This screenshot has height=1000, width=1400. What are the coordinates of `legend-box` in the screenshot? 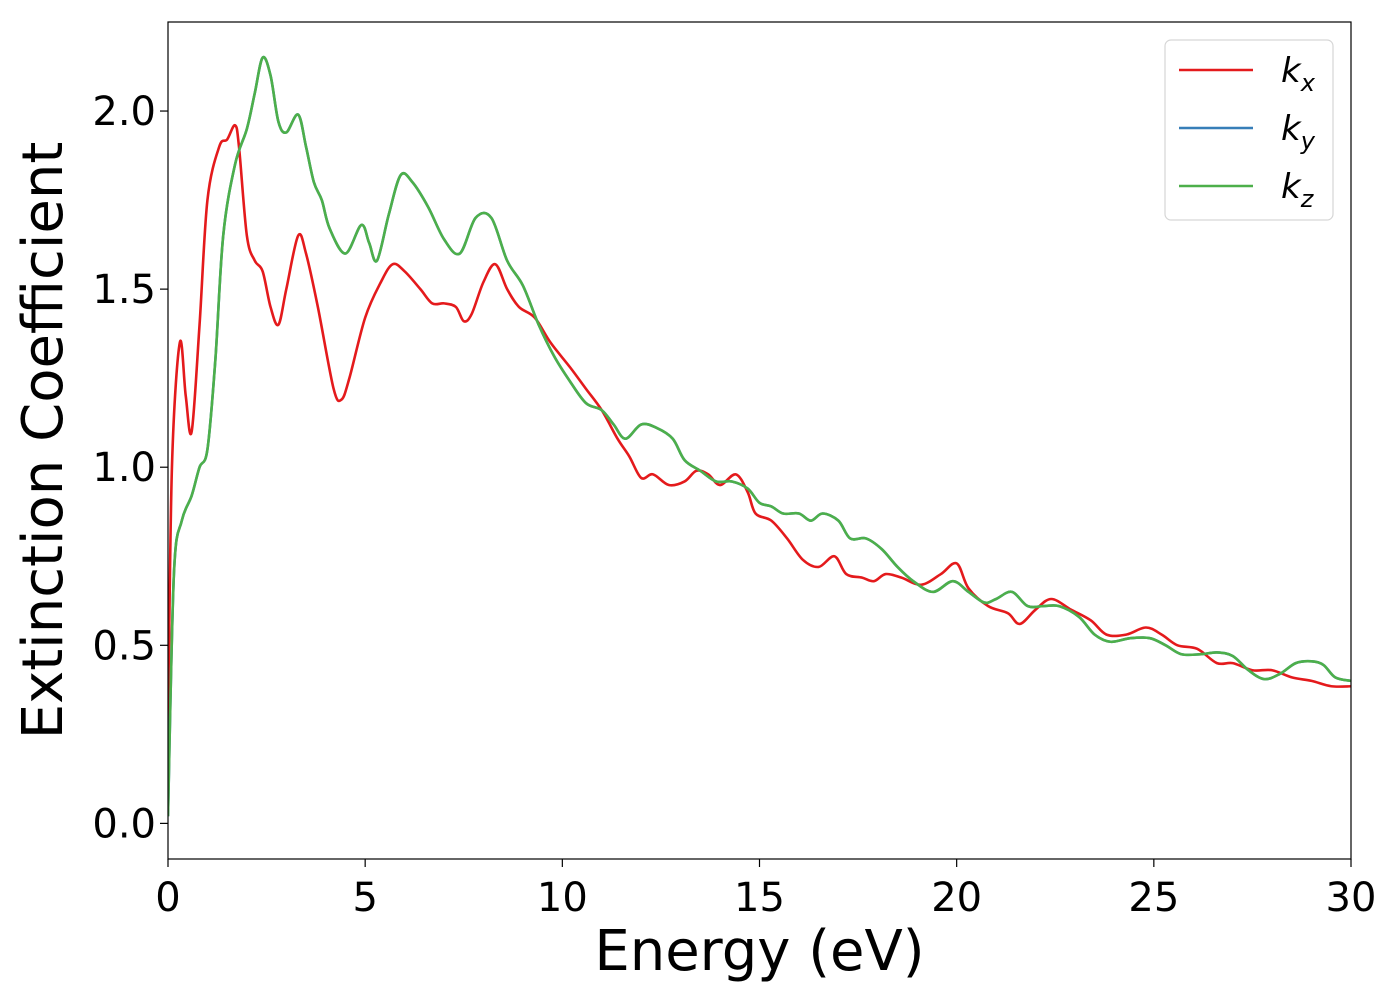 It's located at (1249, 130).